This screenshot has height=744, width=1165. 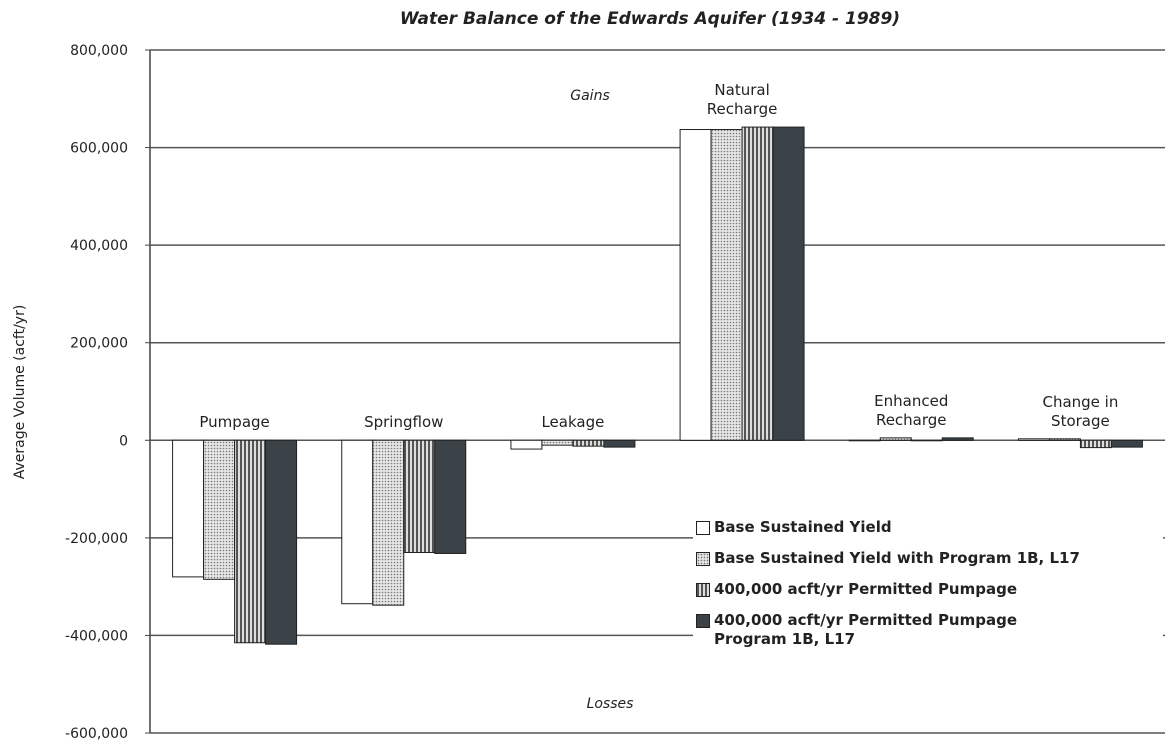 What do you see at coordinates (1080, 411) in the screenshot?
I see `category-label: Change in Storage` at bounding box center [1080, 411].